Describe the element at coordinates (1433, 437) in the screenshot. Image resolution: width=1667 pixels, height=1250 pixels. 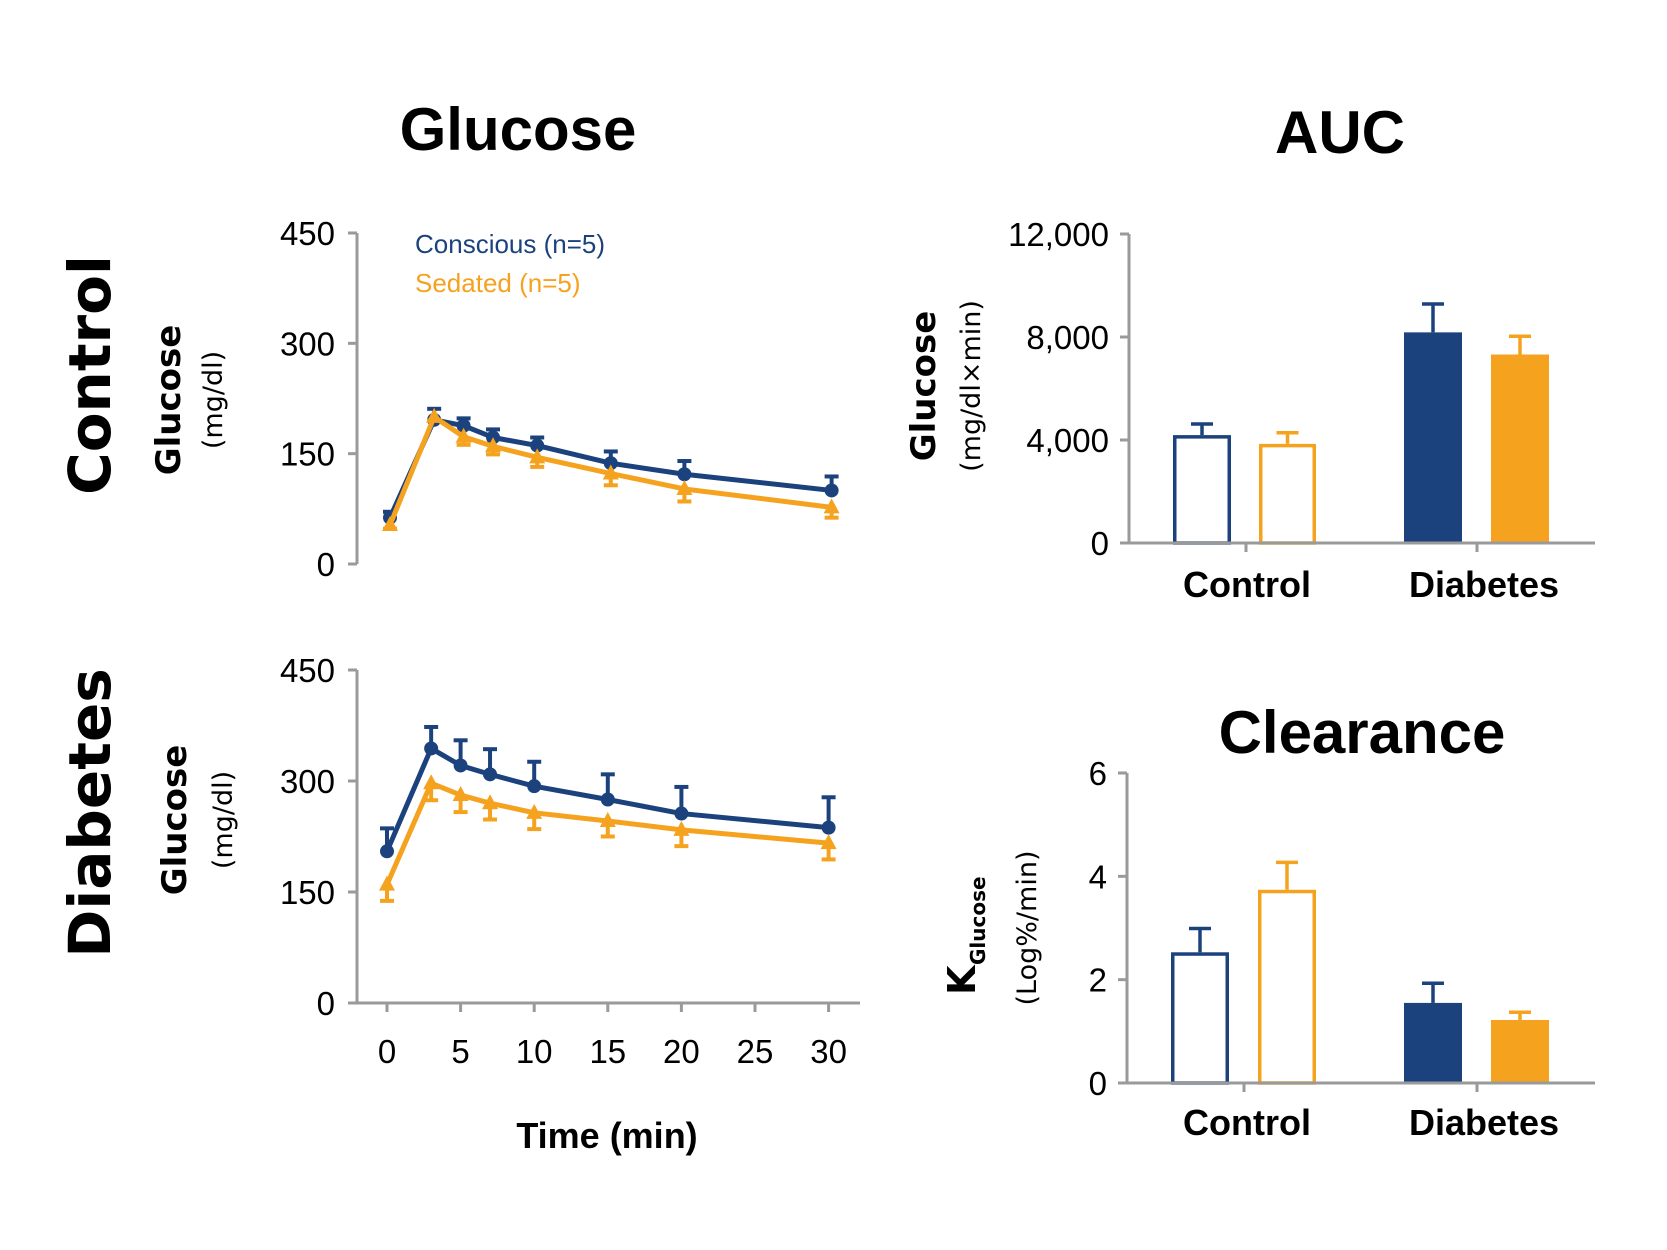
I see `auc-bar-diabetes-conscious` at that location.